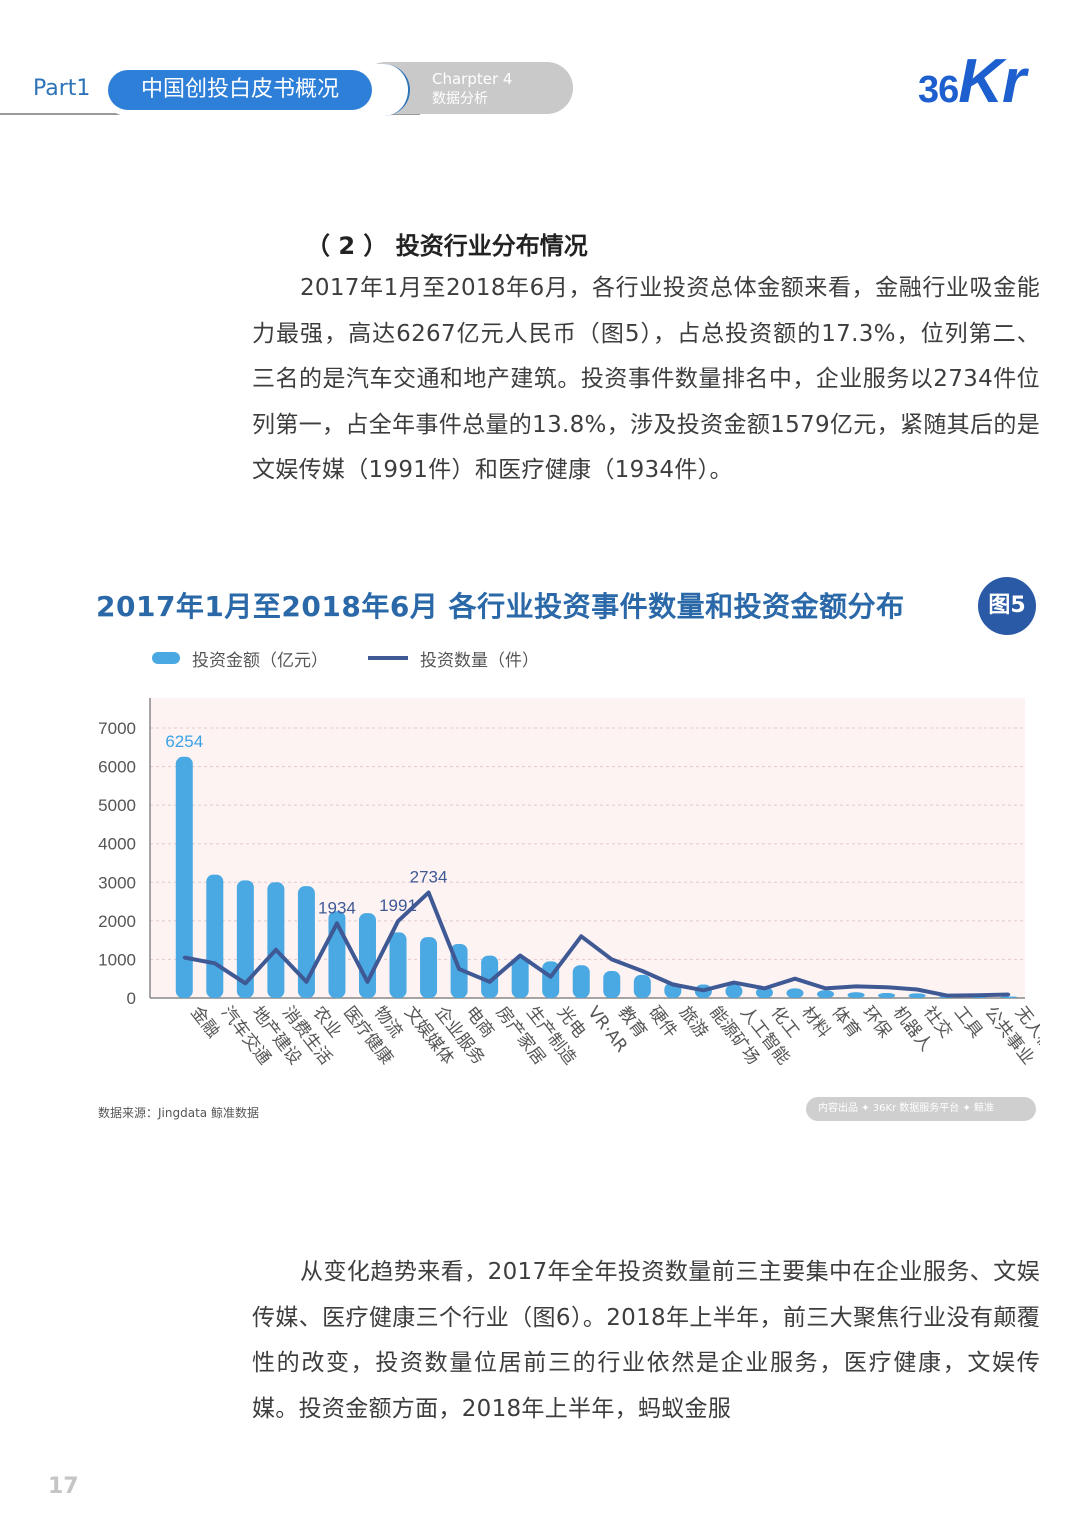  What do you see at coordinates (662, 1022) in the screenshot?
I see `x-tick-label: 硬件` at bounding box center [662, 1022].